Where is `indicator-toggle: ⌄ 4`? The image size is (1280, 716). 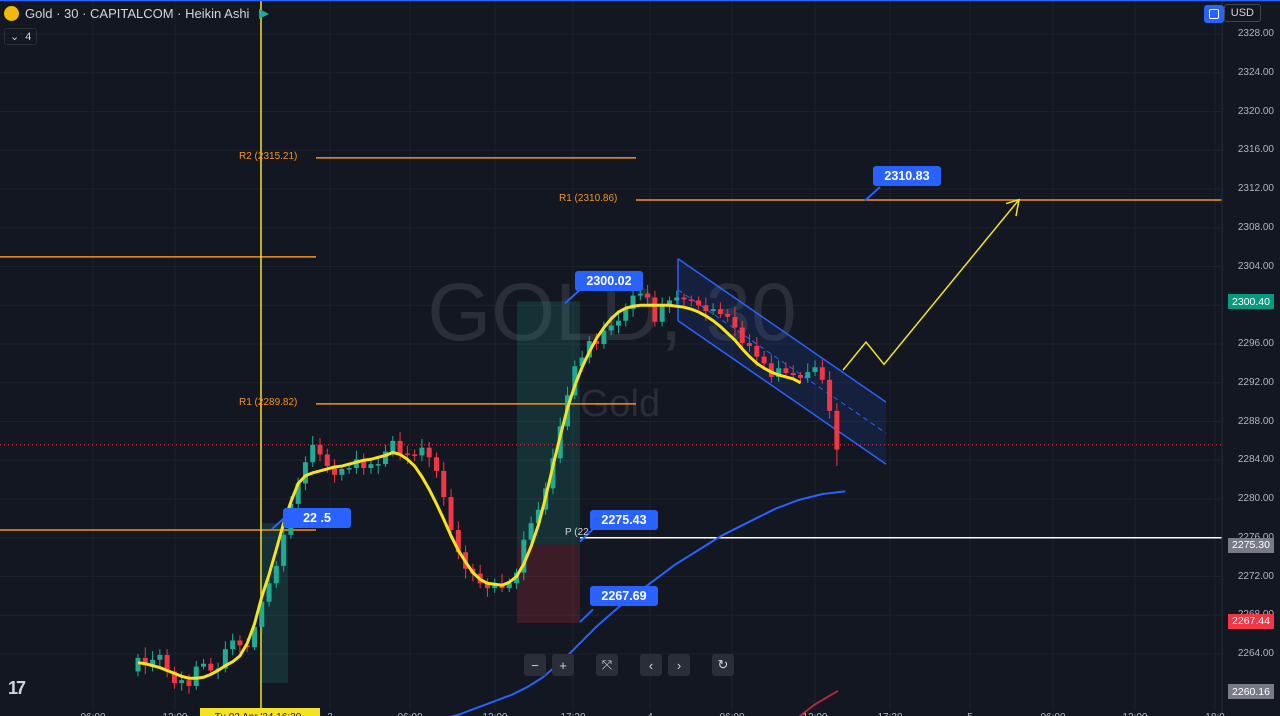 indicator-toggle: ⌄ 4 is located at coordinates (21, 36).